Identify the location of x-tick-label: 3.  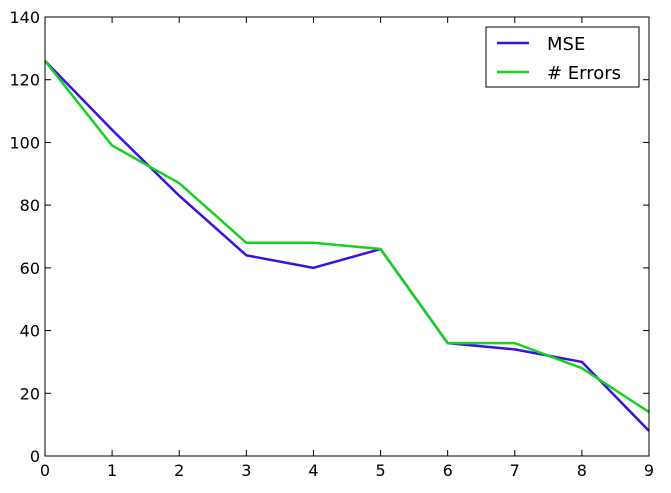
(246, 470).